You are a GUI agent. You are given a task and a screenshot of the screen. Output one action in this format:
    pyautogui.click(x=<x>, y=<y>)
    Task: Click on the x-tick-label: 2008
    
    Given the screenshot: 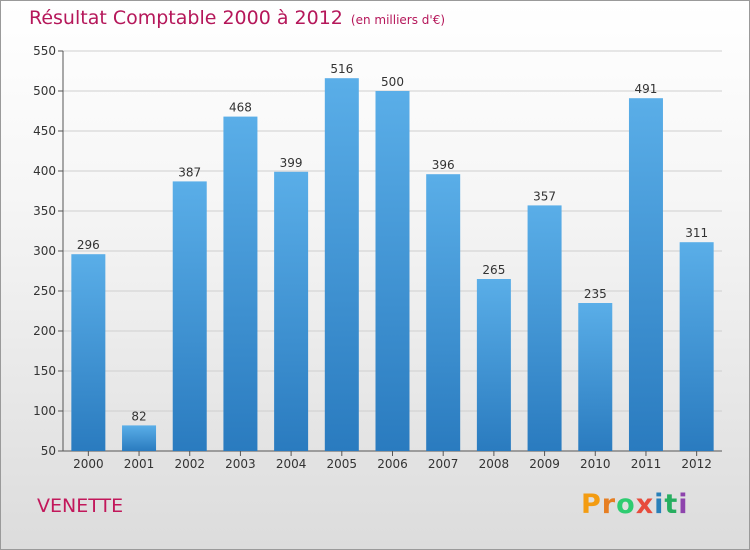 What is the action you would take?
    pyautogui.click(x=494, y=464)
    